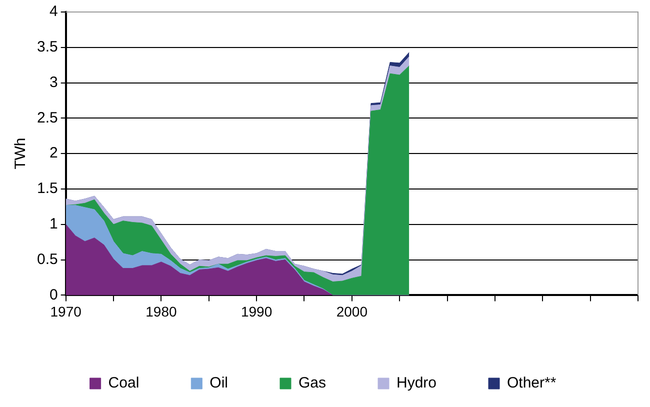  What do you see at coordinates (21, 154) in the screenshot?
I see `y-axis-title: TWh` at bounding box center [21, 154].